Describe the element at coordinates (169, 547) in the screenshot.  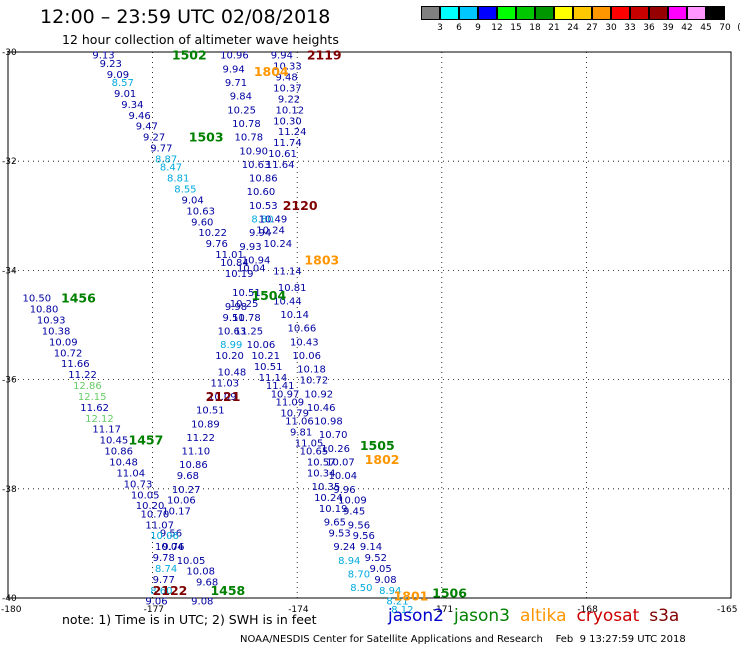
I see `wave-height-value: 10.04` at that location.